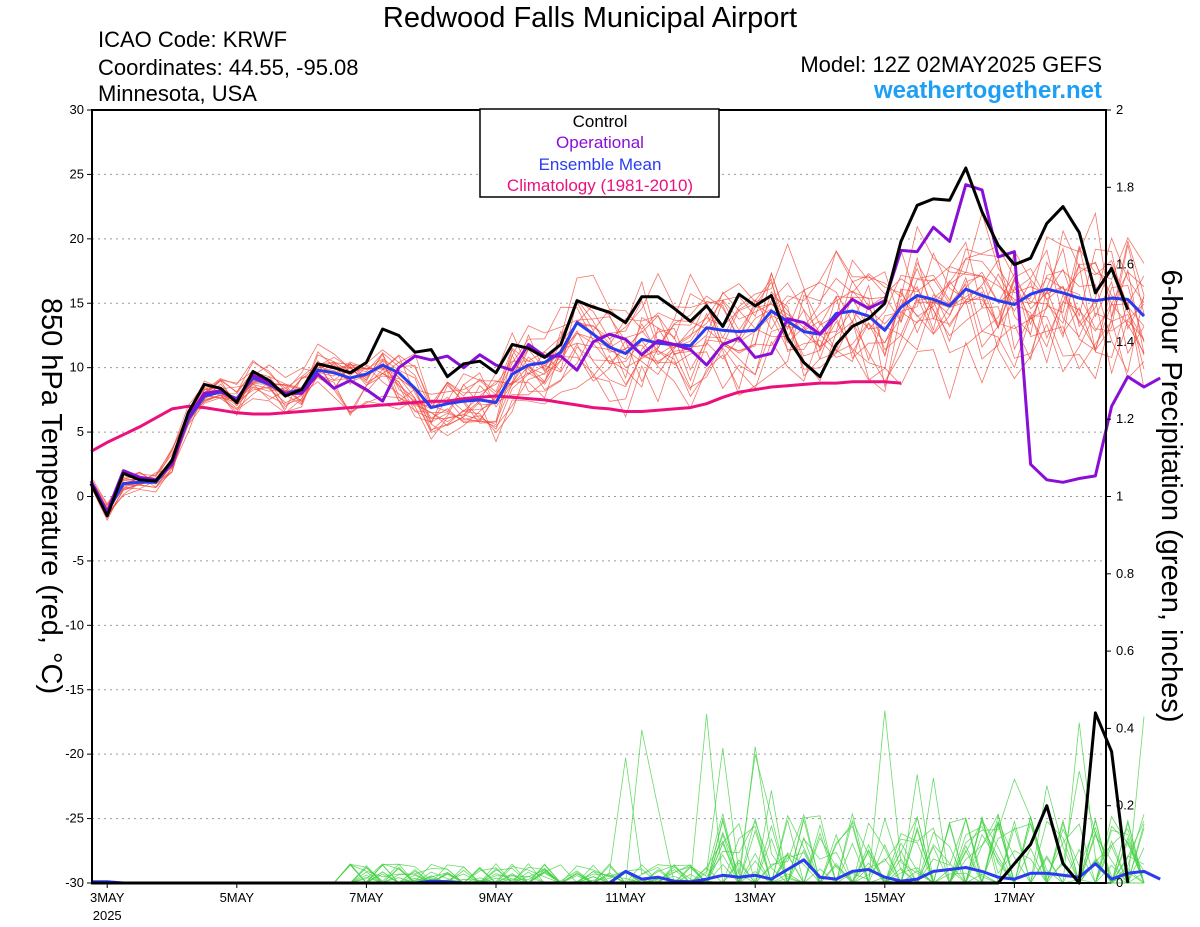 Image resolution: width=1200 pixels, height=927 pixels. I want to click on y2-tick-label: 1, so click(1119, 496).